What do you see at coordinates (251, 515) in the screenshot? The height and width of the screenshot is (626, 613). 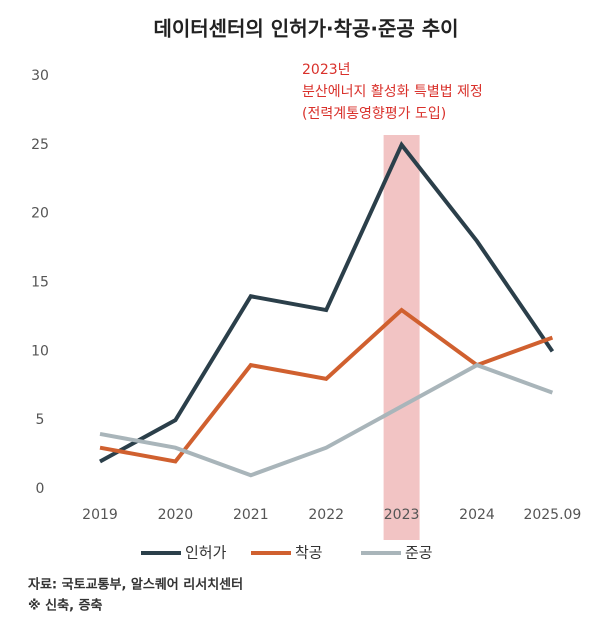 I see `x-tick-label: 2021` at bounding box center [251, 515].